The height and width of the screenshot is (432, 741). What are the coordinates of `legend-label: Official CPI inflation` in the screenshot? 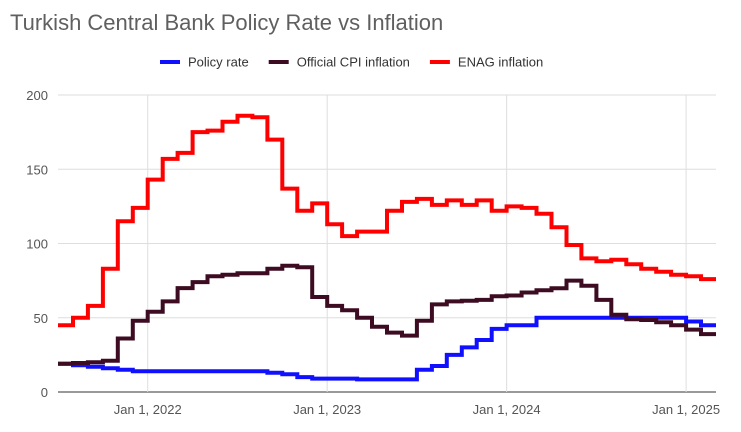 It's located at (353, 62).